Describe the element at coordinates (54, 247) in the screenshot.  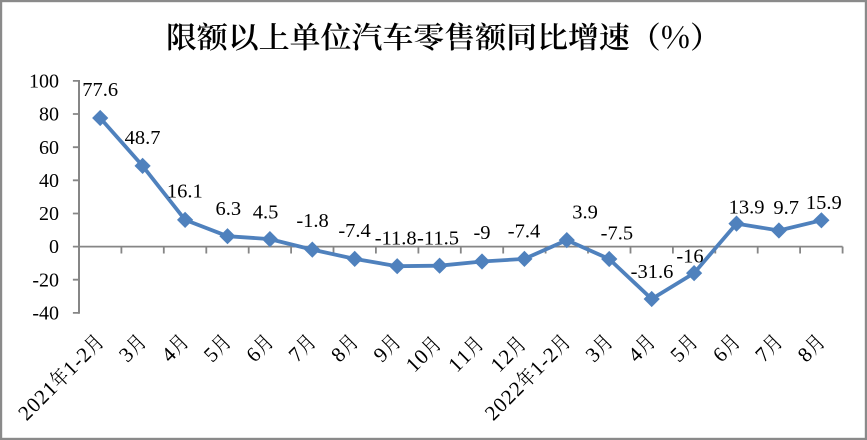
I see `svg-text: 0` at that location.